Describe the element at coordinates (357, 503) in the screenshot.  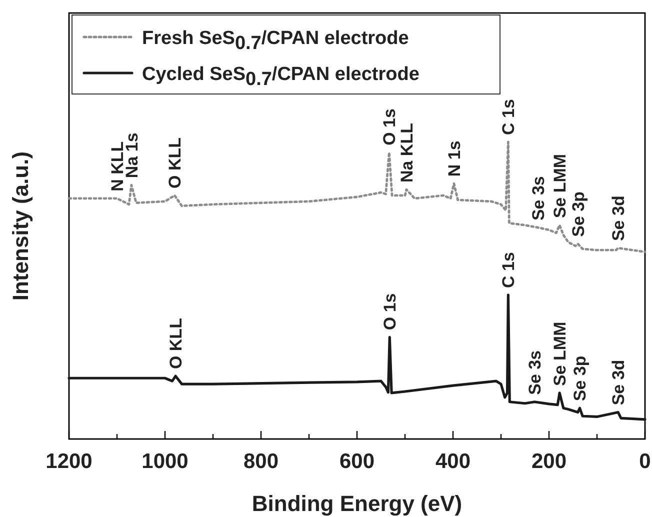
I see `x-axis-title: Binding Energy (eV)` at that location.